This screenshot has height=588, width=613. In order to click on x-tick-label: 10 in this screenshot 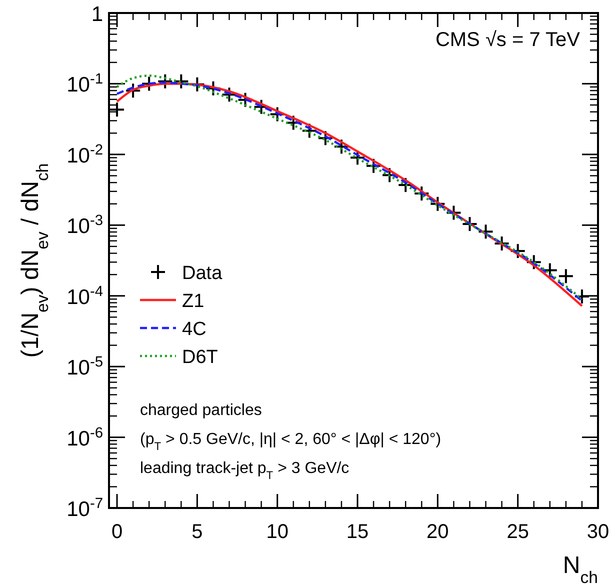, I will do `click(277, 532)`.